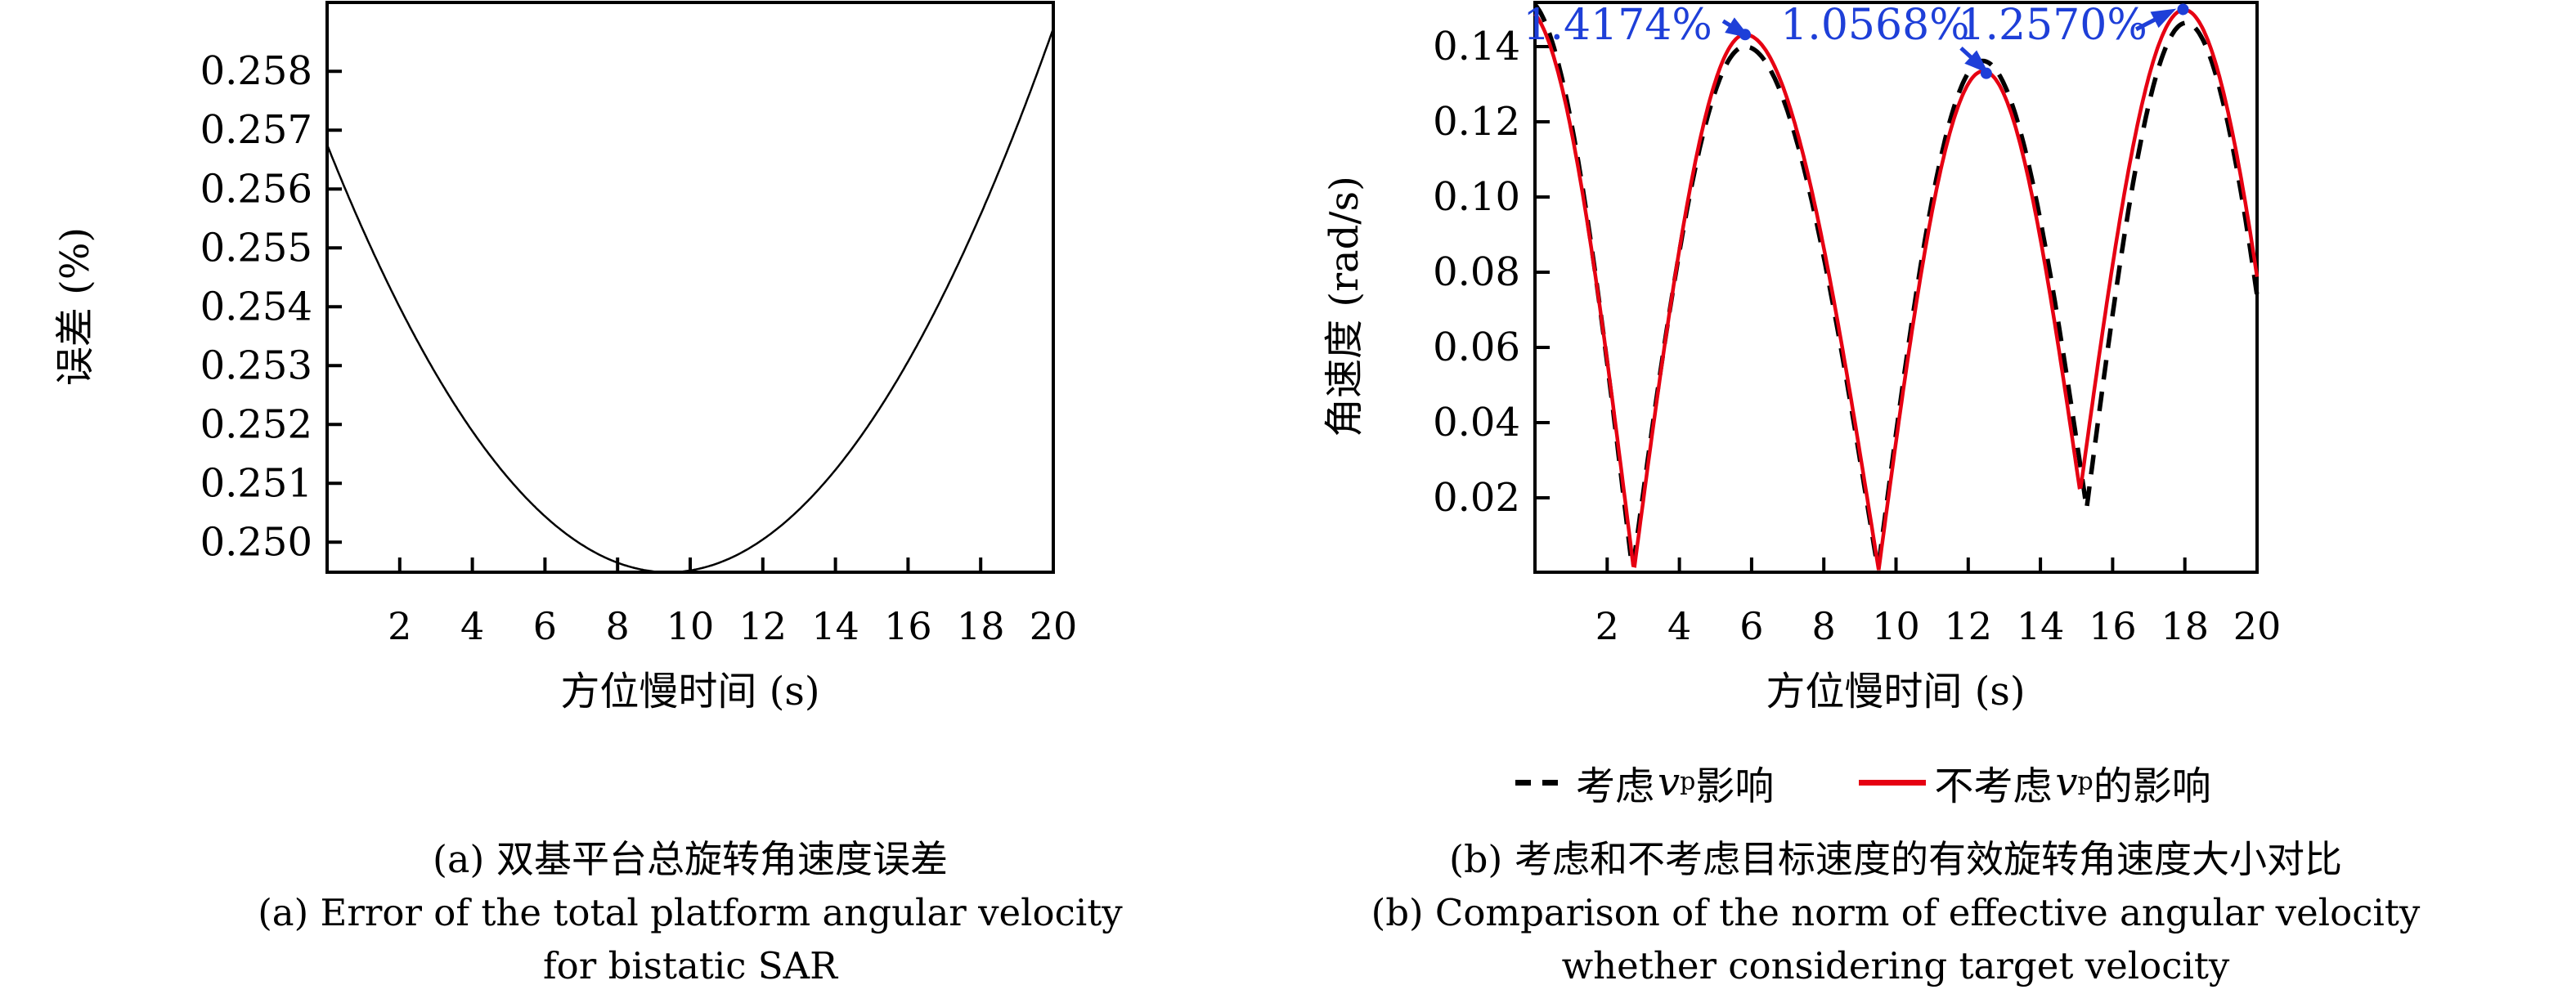  What do you see at coordinates (1476, 498) in the screenshot?
I see `y-tick-label: 0.02` at bounding box center [1476, 498].